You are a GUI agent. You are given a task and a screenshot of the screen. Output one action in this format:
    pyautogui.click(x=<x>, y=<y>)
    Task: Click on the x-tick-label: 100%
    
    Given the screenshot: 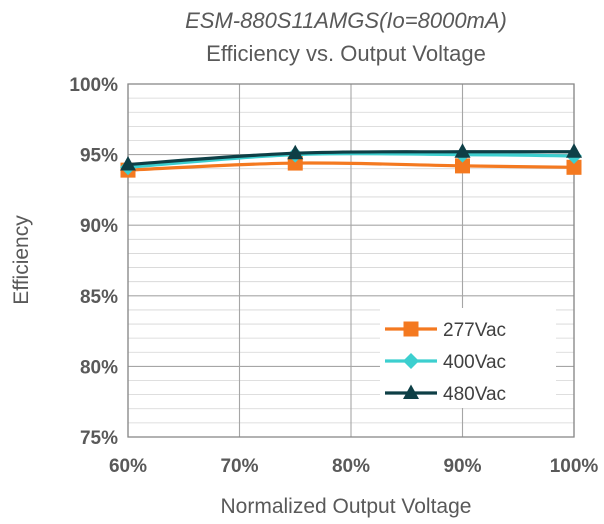 What is the action you would take?
    pyautogui.click(x=574, y=466)
    